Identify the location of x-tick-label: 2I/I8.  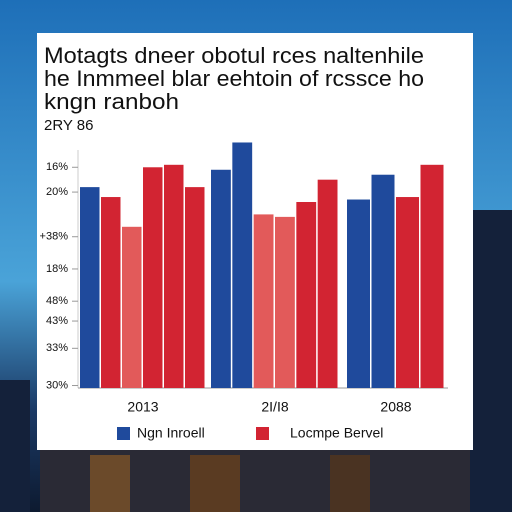
(274, 407).